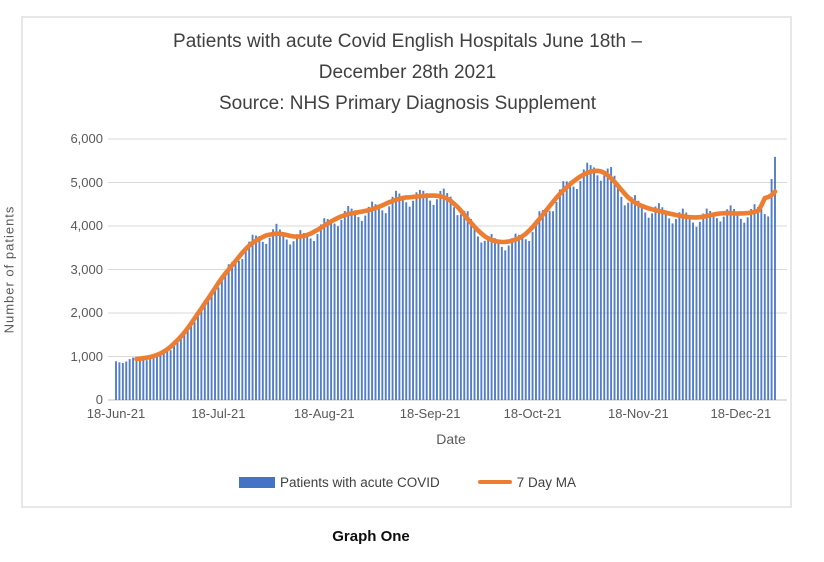  What do you see at coordinates (638, 413) in the screenshot?
I see `x-tick-label: 18-Nov-21` at bounding box center [638, 413].